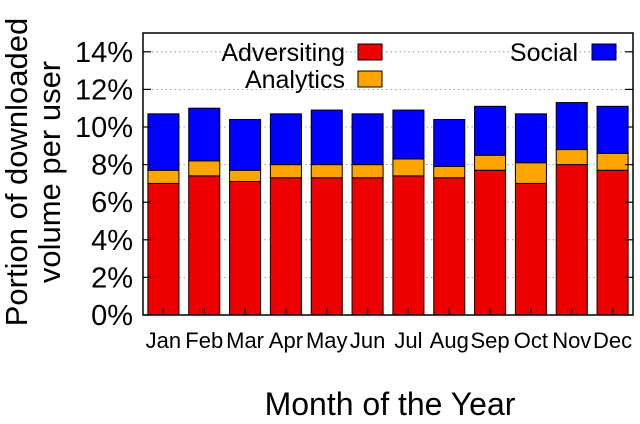  What do you see at coordinates (408, 167) in the screenshot?
I see `bar-analytics-jul` at bounding box center [408, 167].